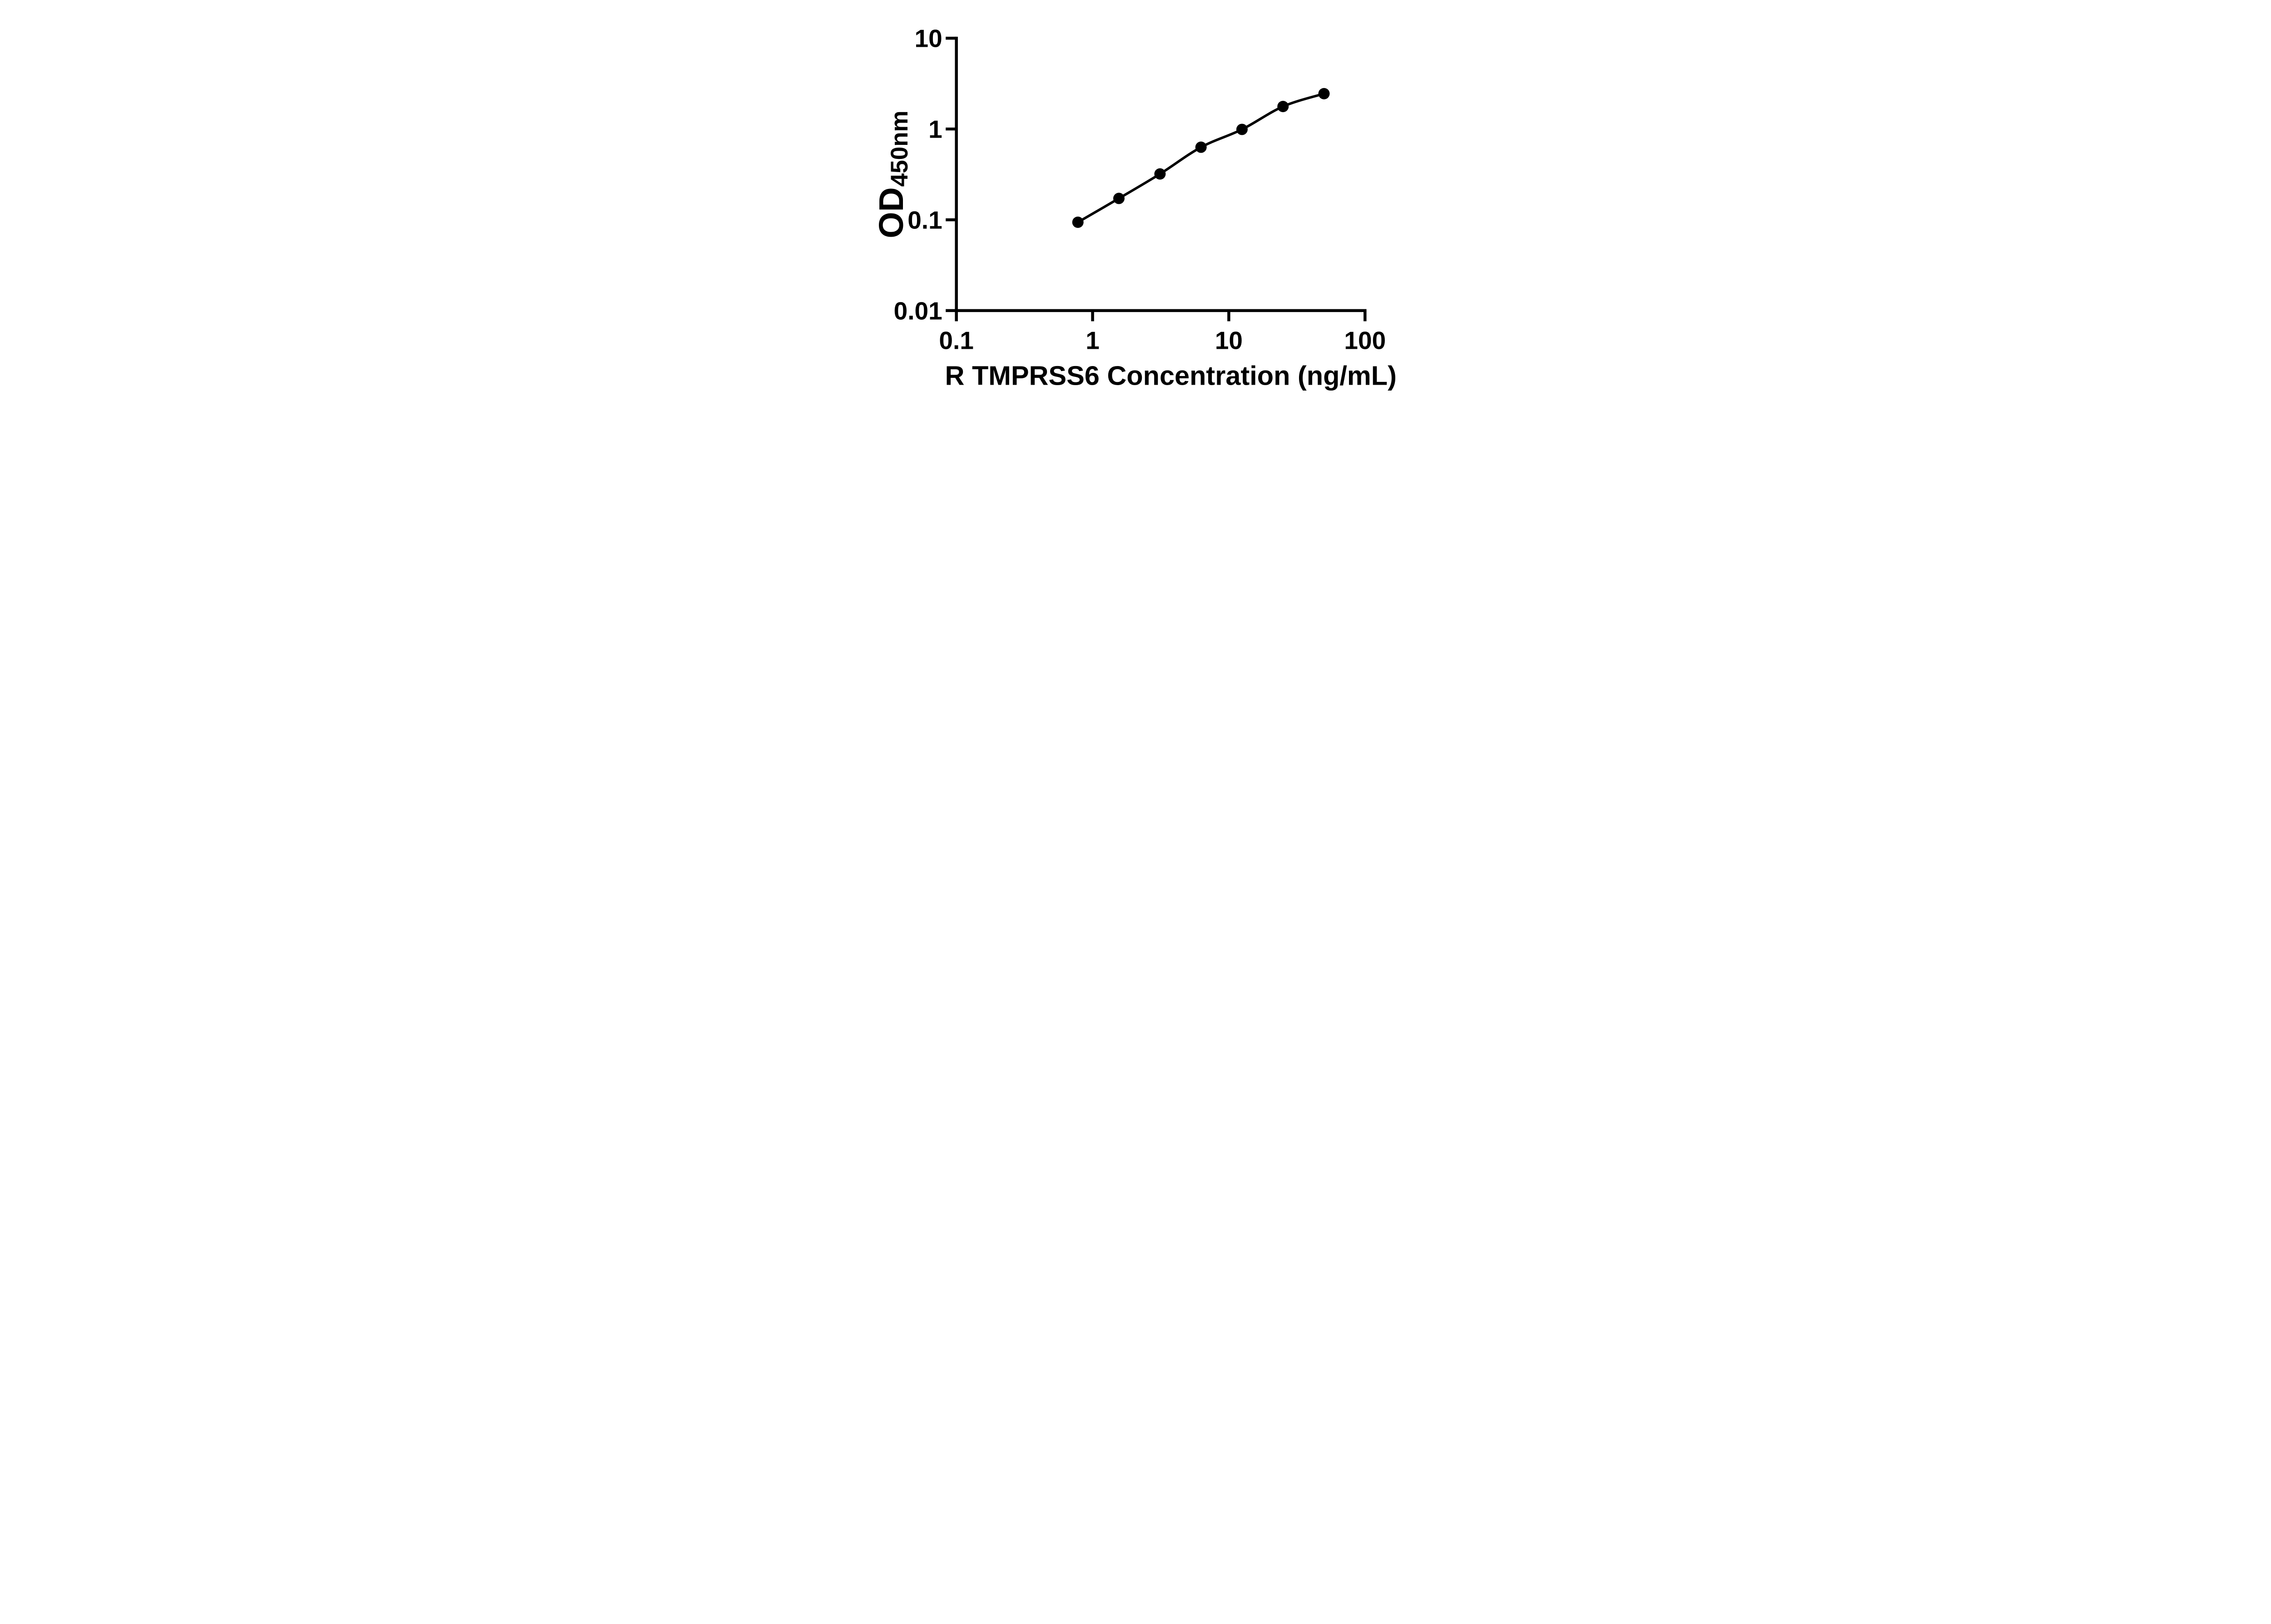 The width and height of the screenshot is (2271, 1624). Describe the element at coordinates (1365, 341) in the screenshot. I see `x-tick-label: 100` at that location.